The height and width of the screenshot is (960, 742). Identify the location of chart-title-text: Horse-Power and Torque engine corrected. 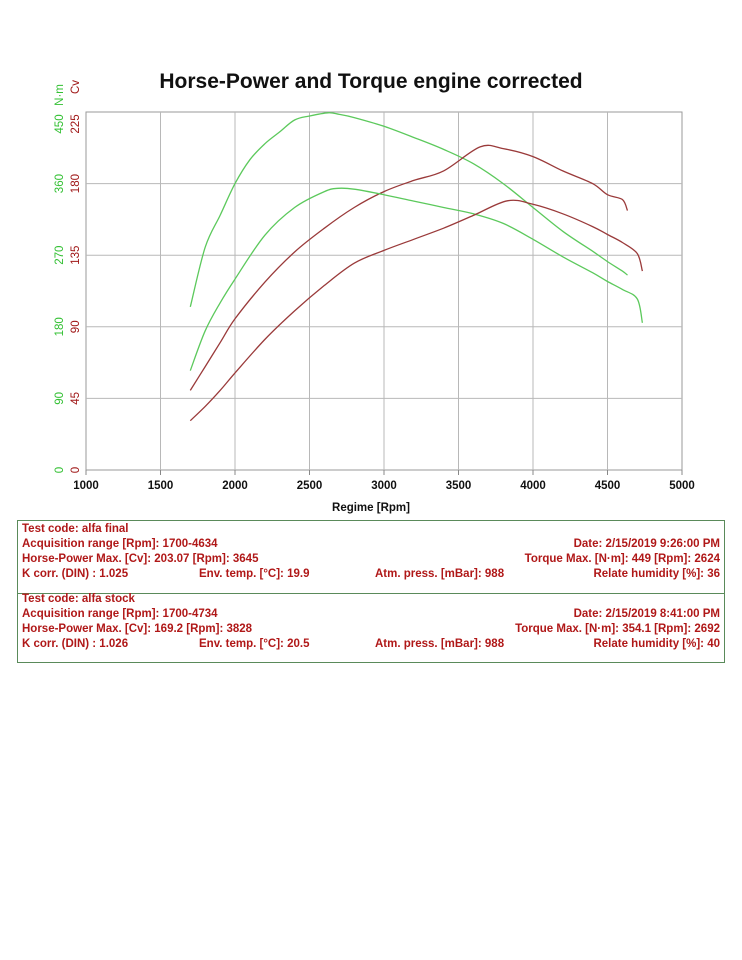
(371, 81).